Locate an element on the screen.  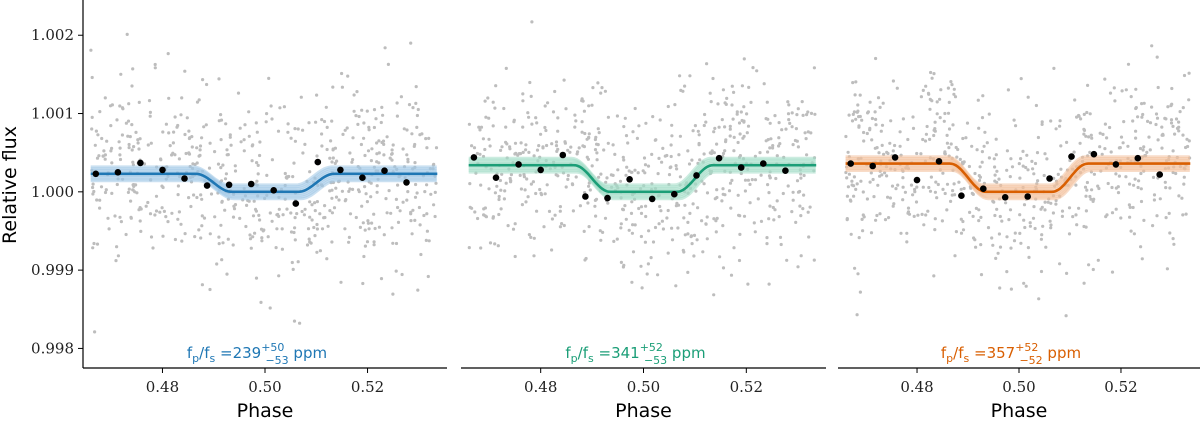
binned-points-right is located at coordinates (1005, 175).